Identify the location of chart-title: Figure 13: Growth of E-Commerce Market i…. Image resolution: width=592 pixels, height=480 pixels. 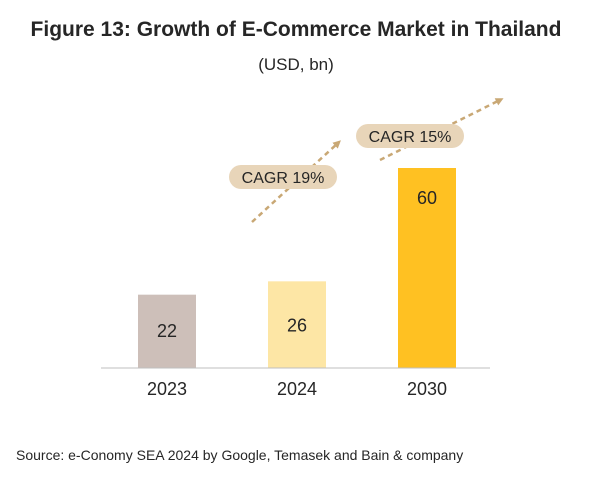
(296, 29).